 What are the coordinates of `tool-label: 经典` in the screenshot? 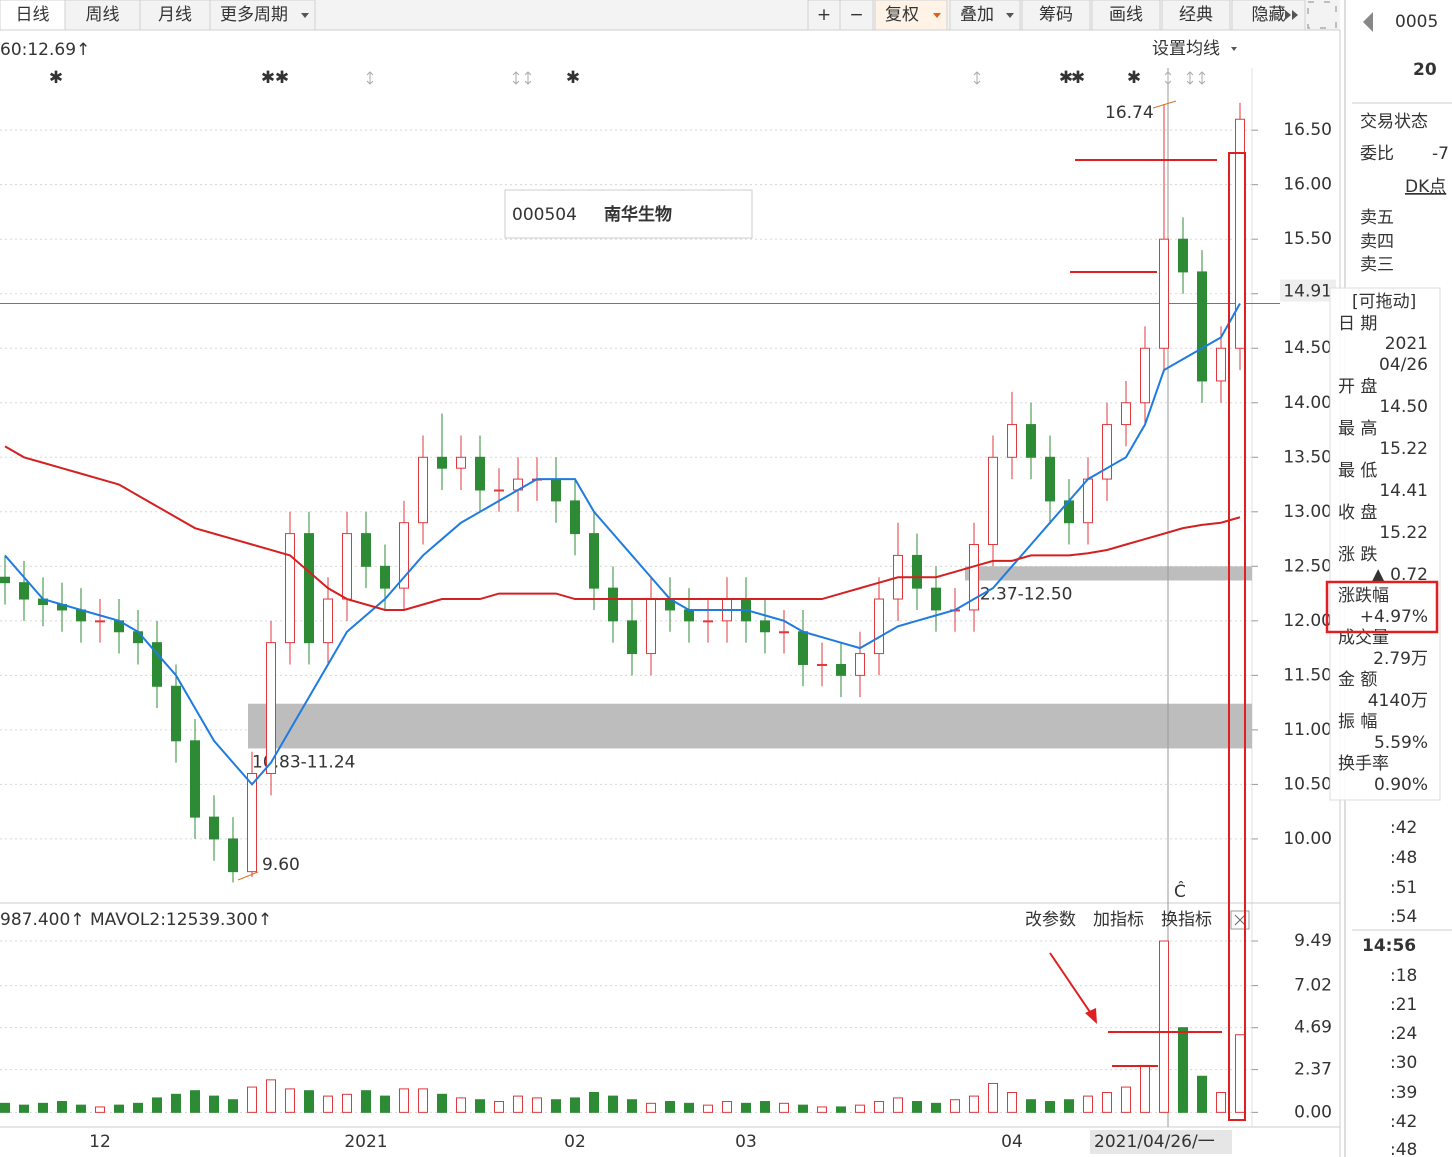 It's located at (1196, 15).